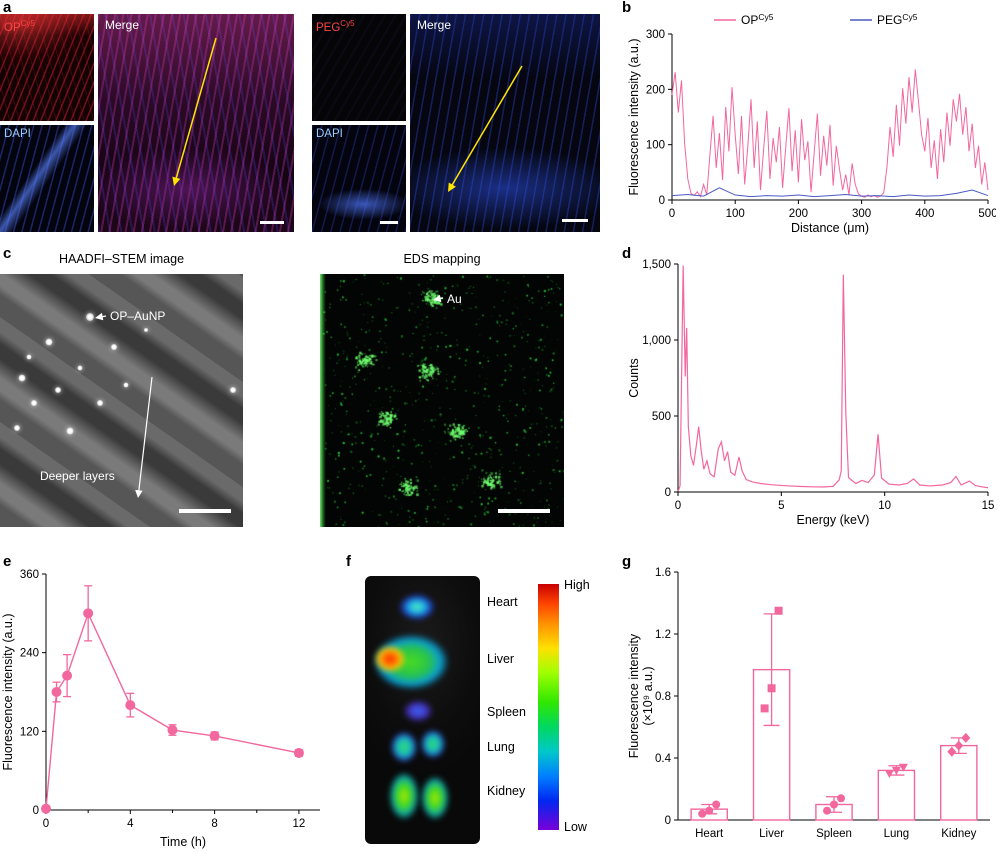 This screenshot has height=853, width=1000. What do you see at coordinates (506, 712) in the screenshot?
I see `organ-label-spleen: Spleen` at bounding box center [506, 712].